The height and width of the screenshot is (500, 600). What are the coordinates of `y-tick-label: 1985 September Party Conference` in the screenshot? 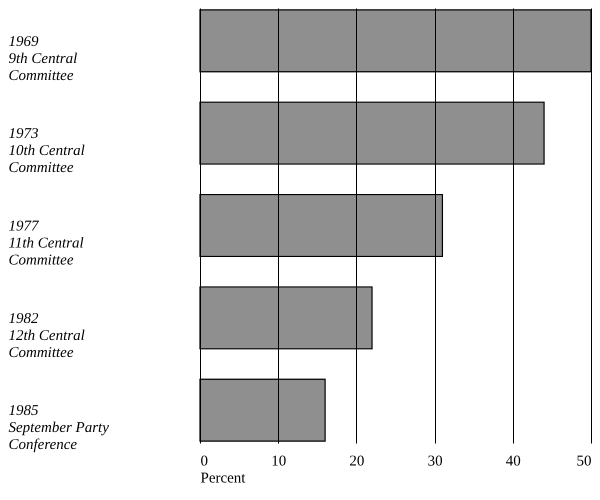 It's located at (59, 428).